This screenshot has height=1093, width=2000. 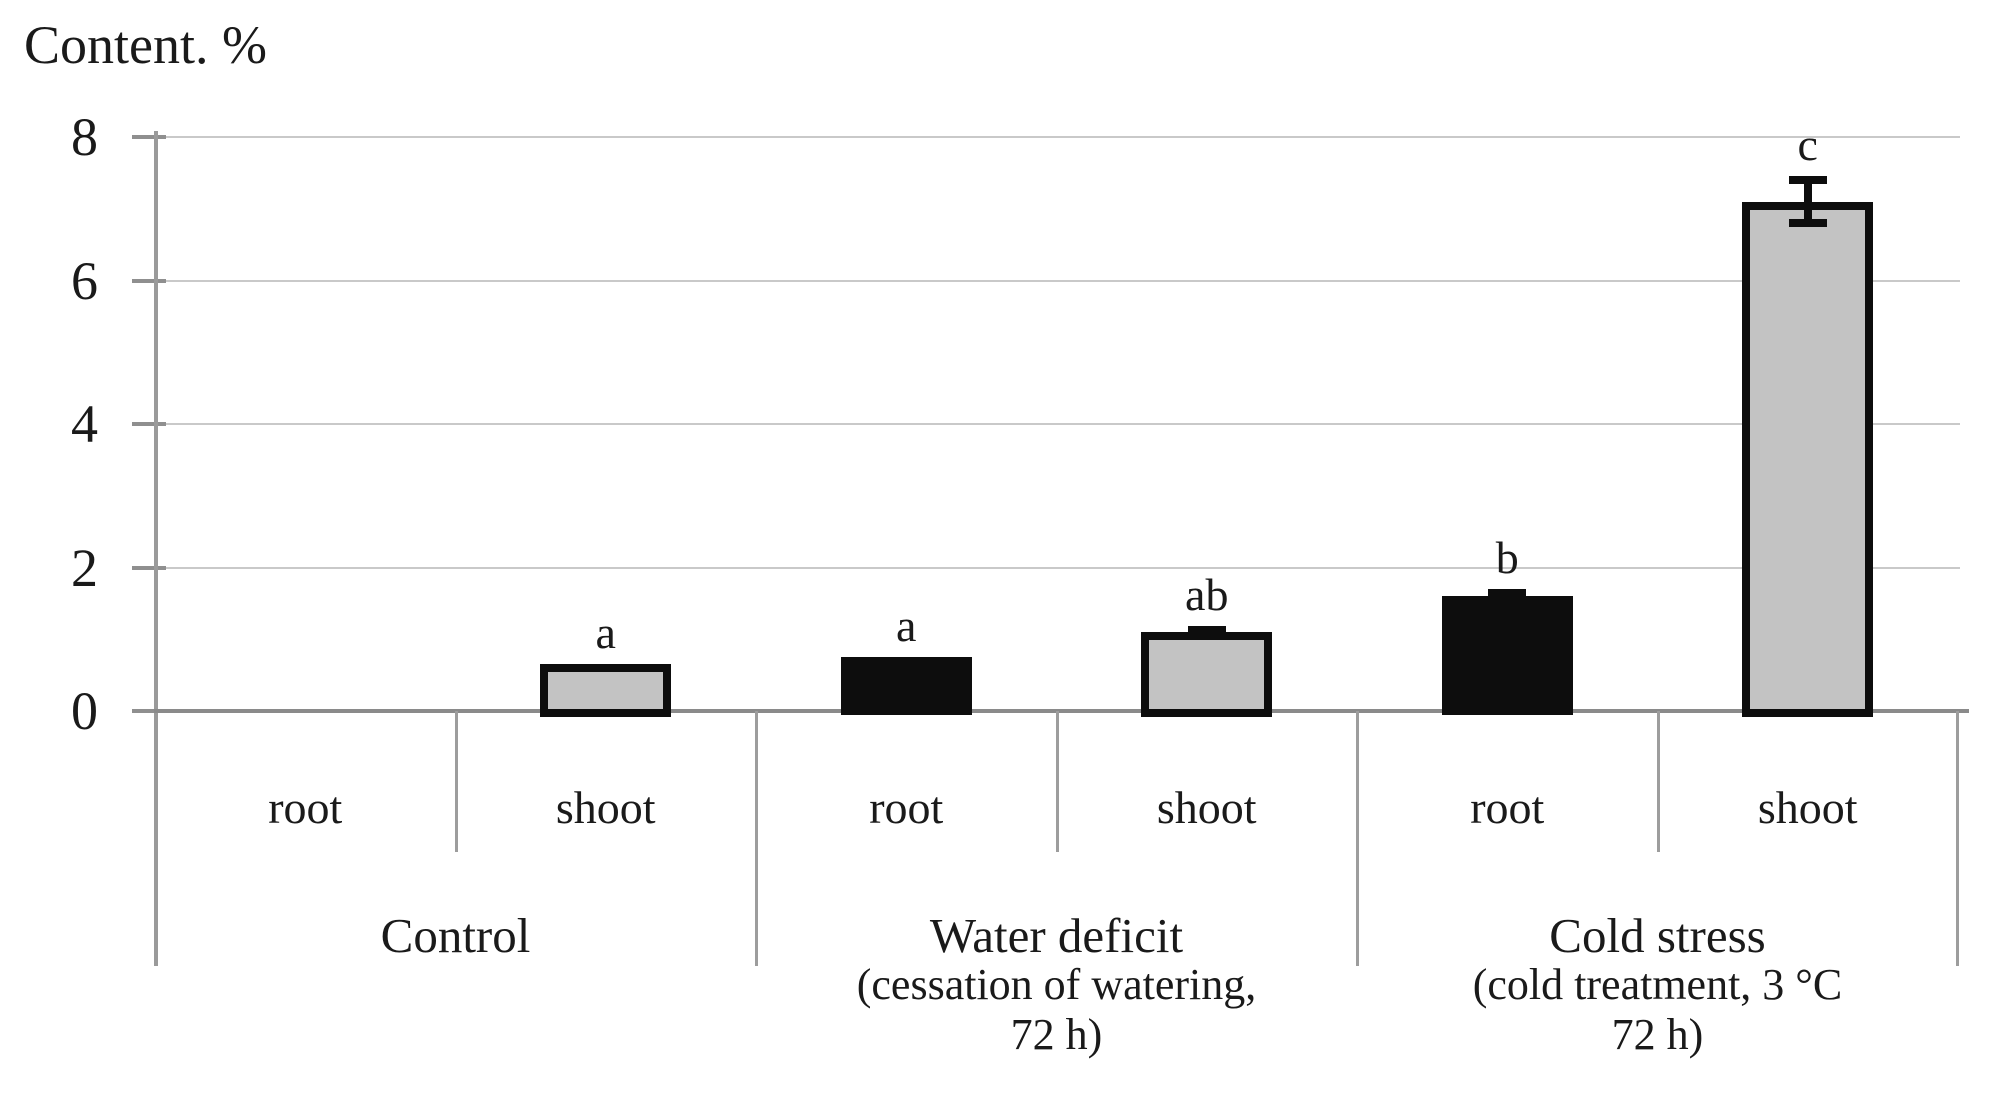 I want to click on bar-root-group2, so click(x=906, y=686).